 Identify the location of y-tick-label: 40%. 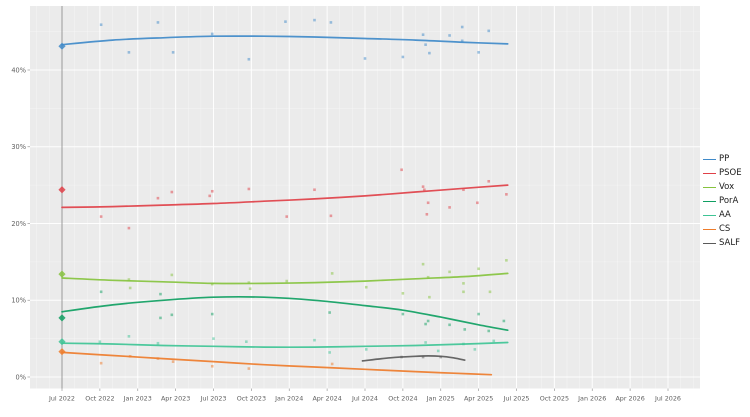
(18, 70).